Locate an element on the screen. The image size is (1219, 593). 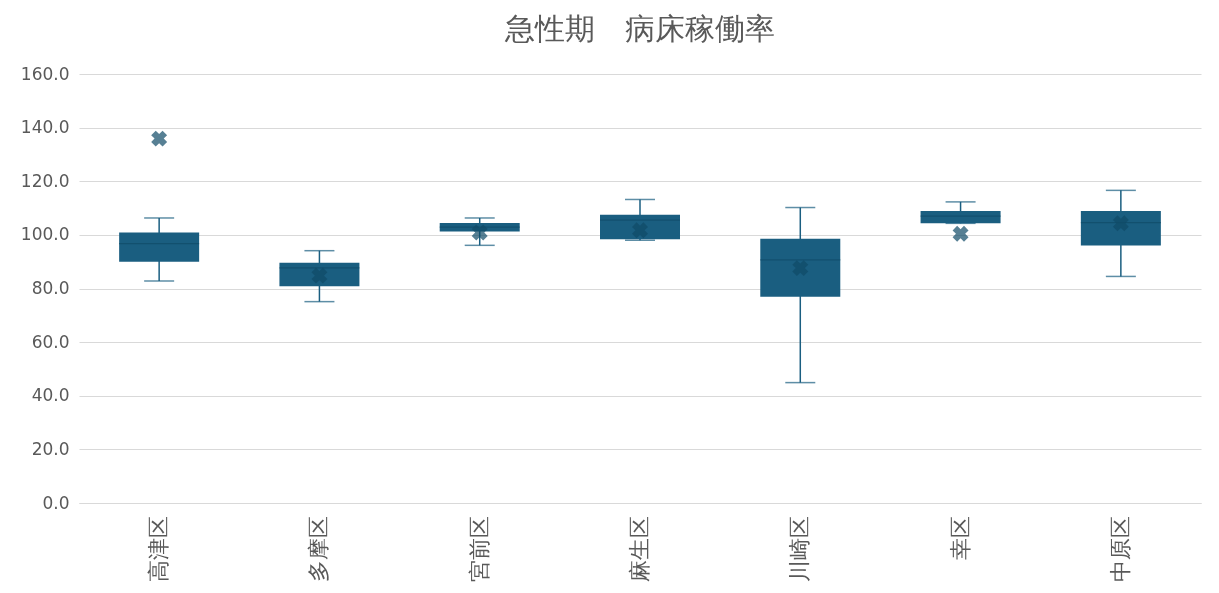
x-tick-label: 川崎区 is located at coordinates (800, 548).